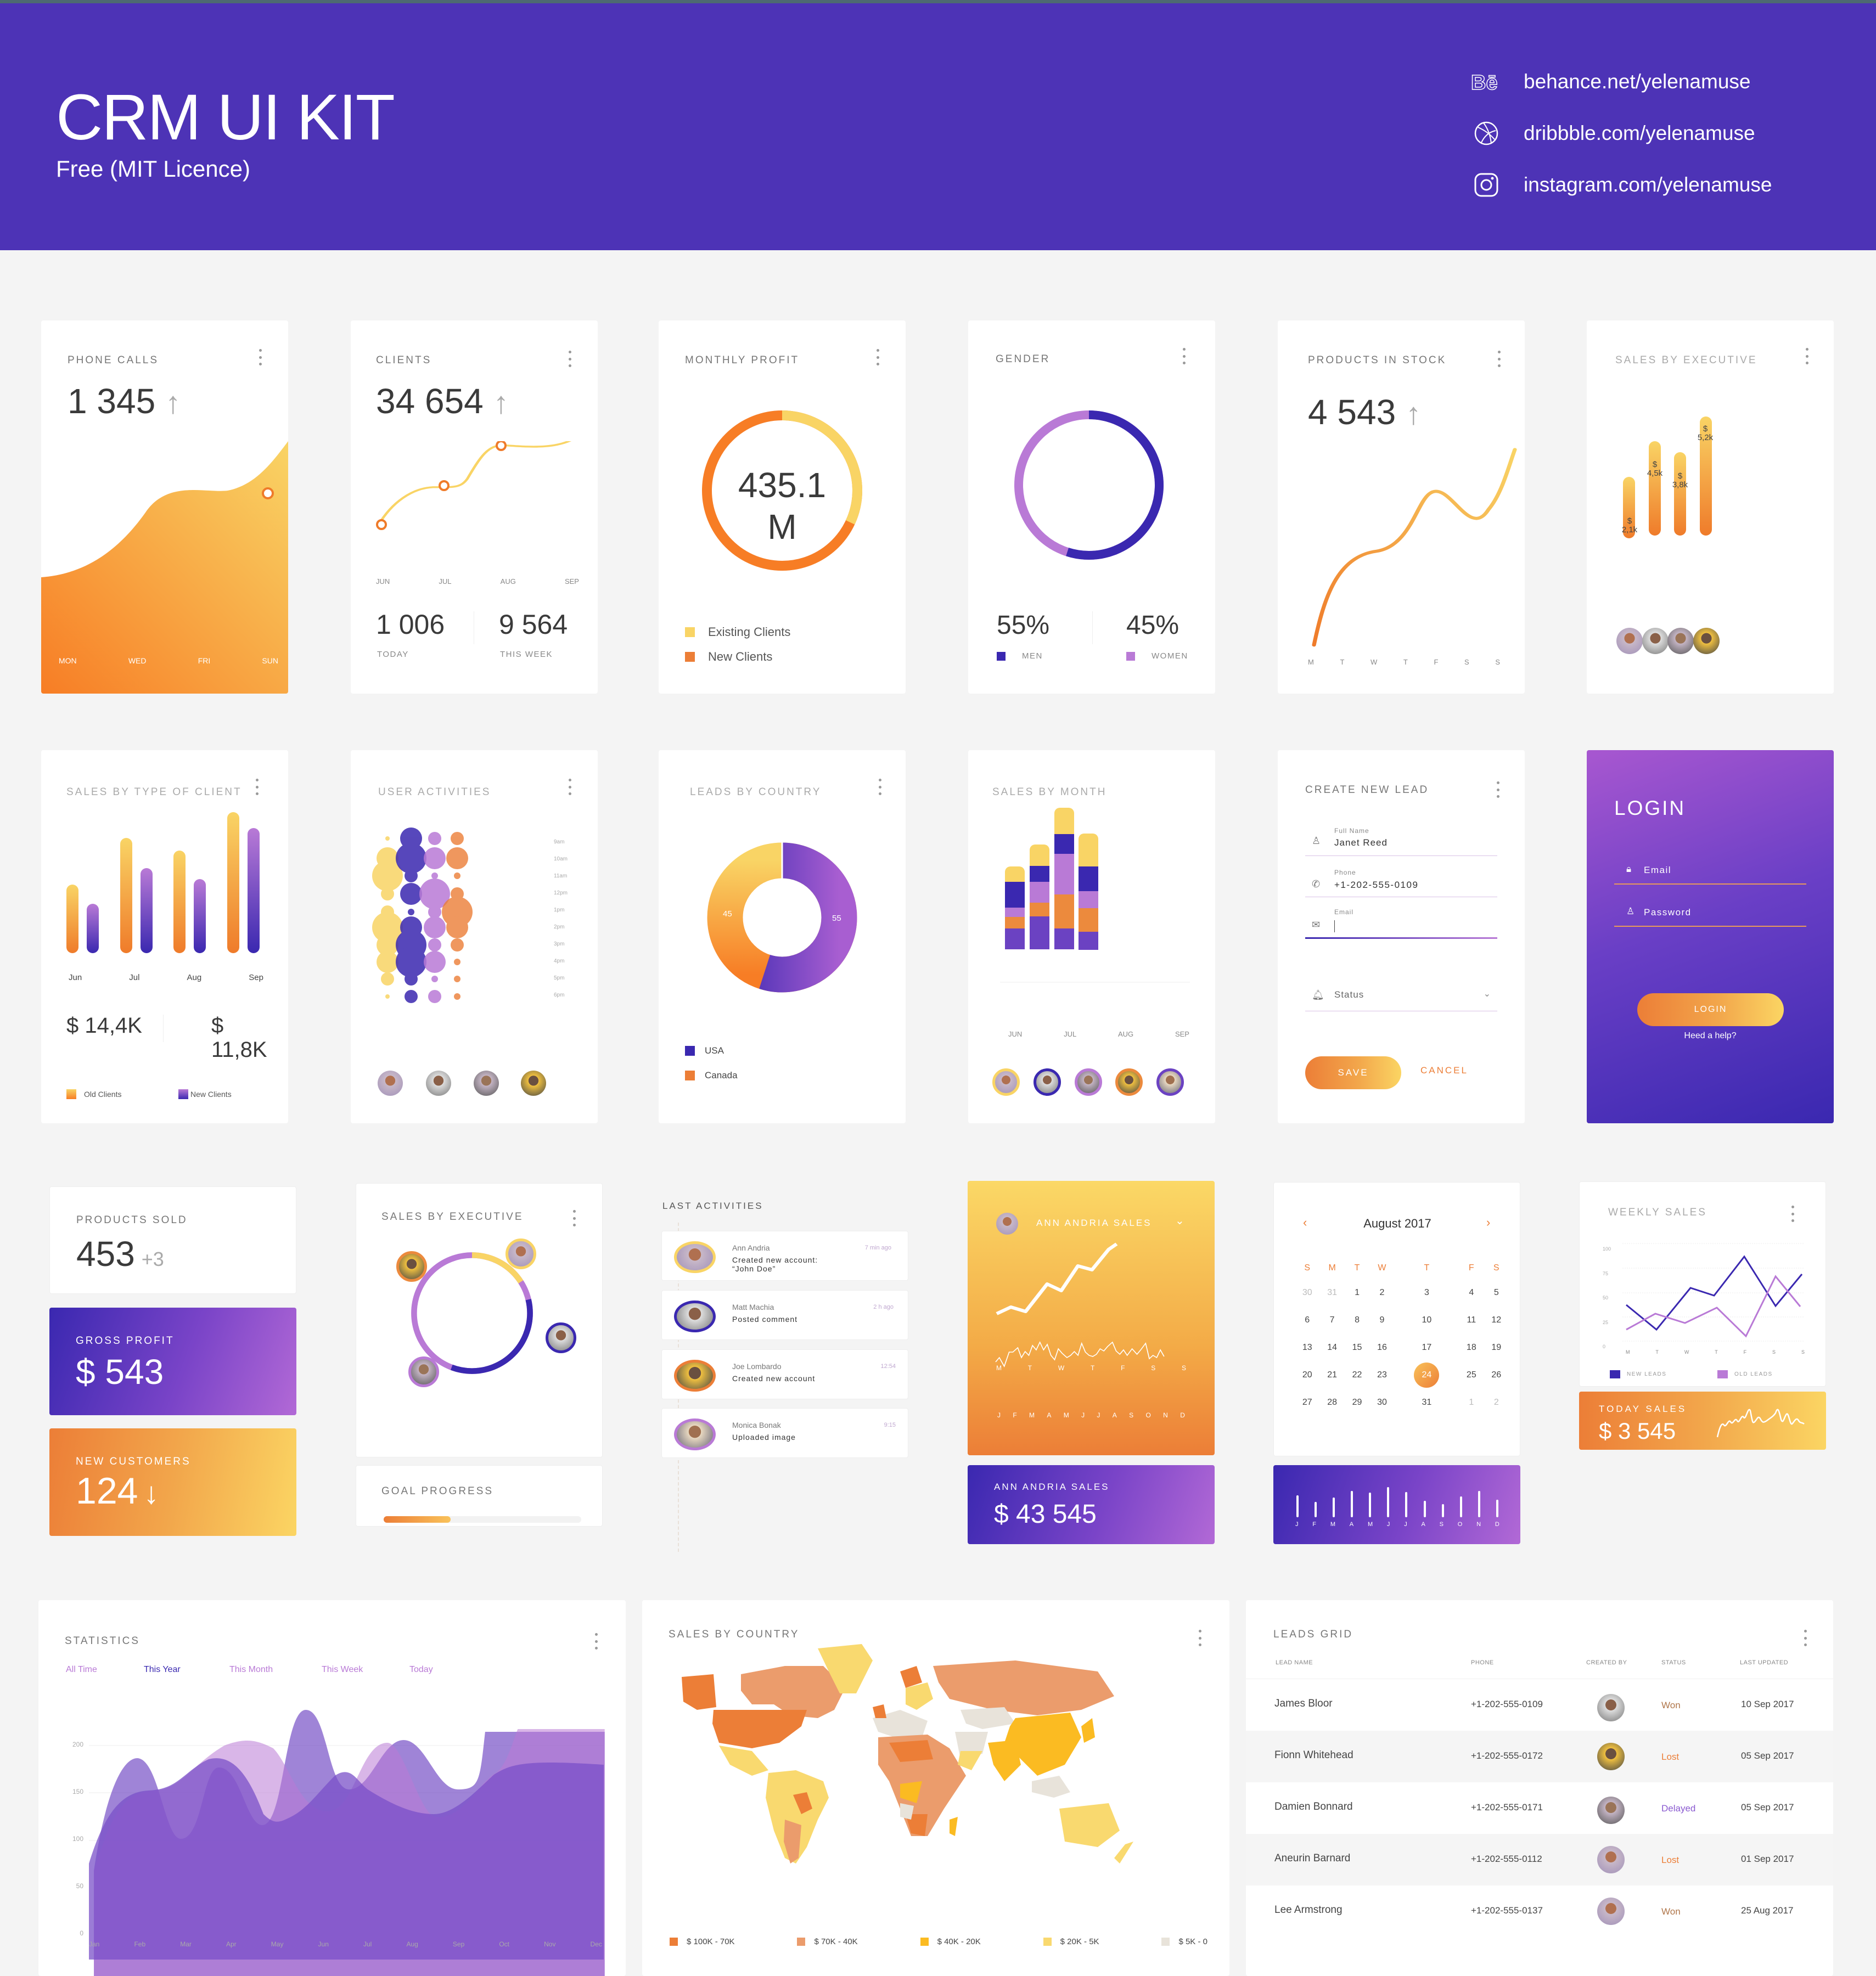 Image resolution: width=1876 pixels, height=1976 pixels. What do you see at coordinates (1332, 1348) in the screenshot?
I see `calendar-day: 14` at bounding box center [1332, 1348].